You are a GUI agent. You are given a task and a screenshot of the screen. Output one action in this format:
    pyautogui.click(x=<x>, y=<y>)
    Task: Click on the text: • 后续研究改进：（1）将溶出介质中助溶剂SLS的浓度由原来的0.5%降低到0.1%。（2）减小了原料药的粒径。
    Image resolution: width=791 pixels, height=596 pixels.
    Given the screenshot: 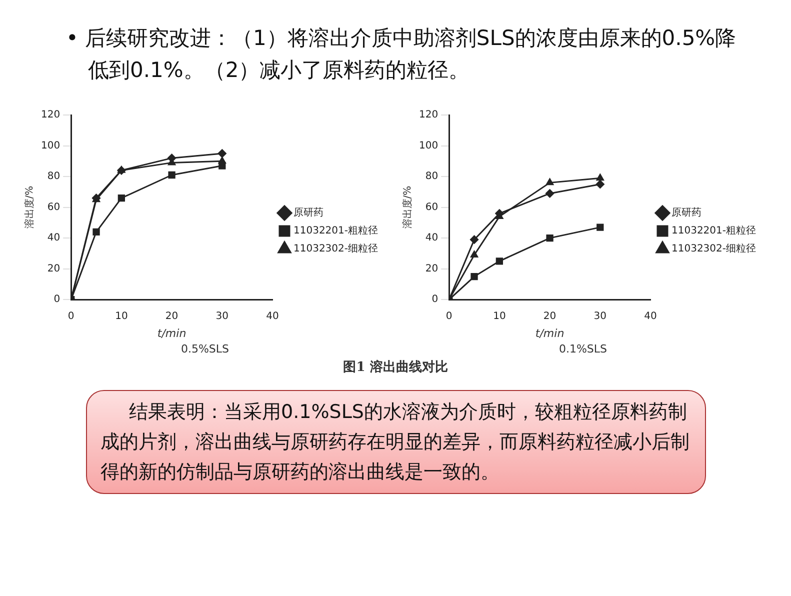 What is the action you would take?
    pyautogui.click(x=401, y=54)
    